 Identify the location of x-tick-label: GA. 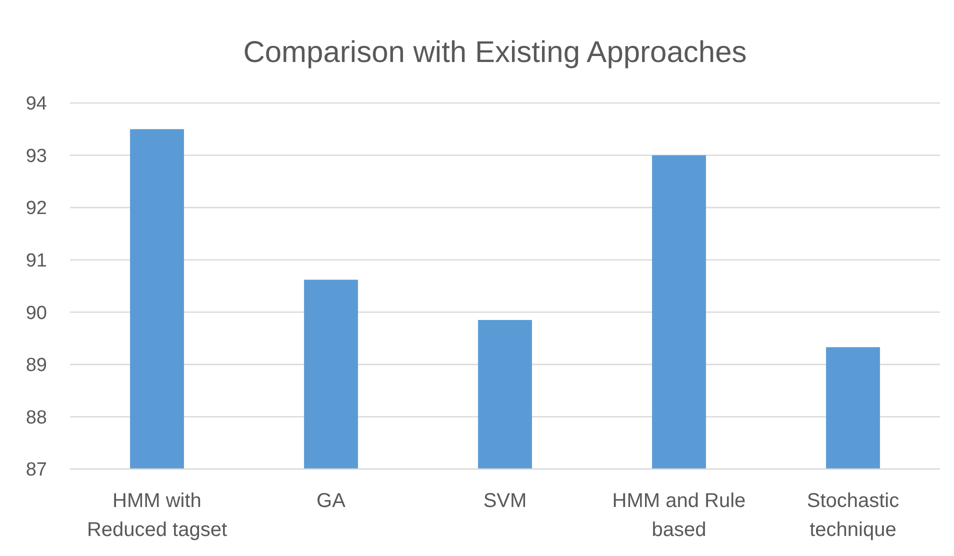
(331, 501).